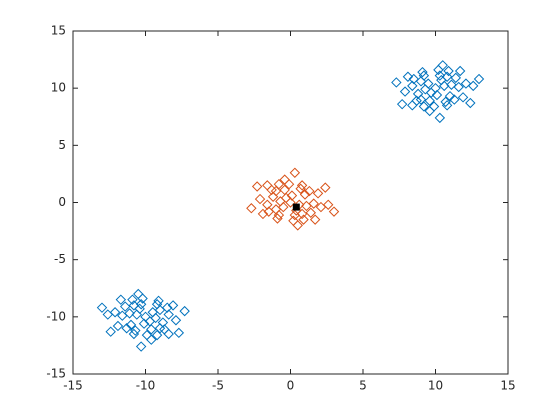 The height and width of the screenshot is (420, 560). What do you see at coordinates (146, 386) in the screenshot?
I see `x-tick-label: -10` at bounding box center [146, 386].